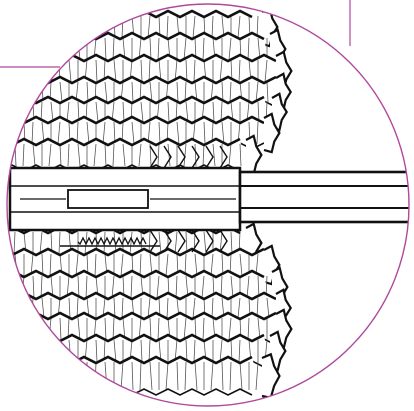  What do you see at coordinates (175, 34) in the screenshot?
I see `corner-frame` at bounding box center [175, 34].